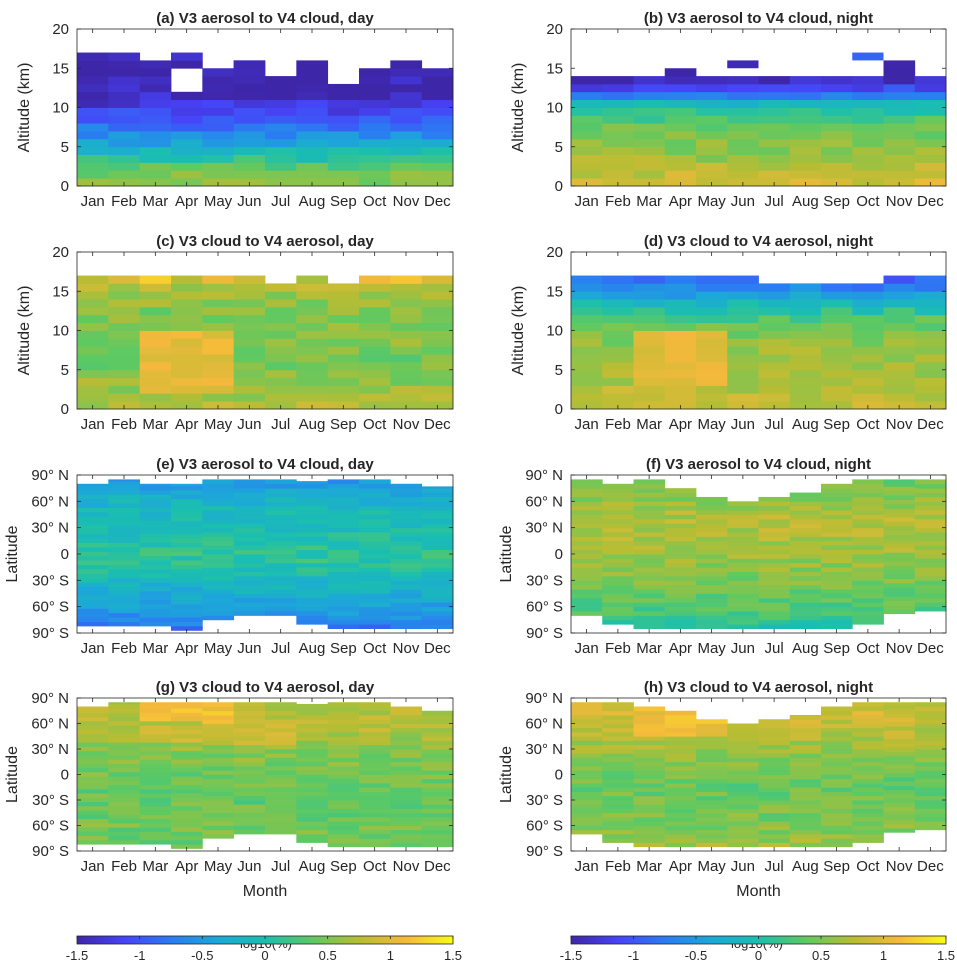 The width and height of the screenshot is (957, 968). I want to click on y-axis-label: Latitude, so click(12, 774).